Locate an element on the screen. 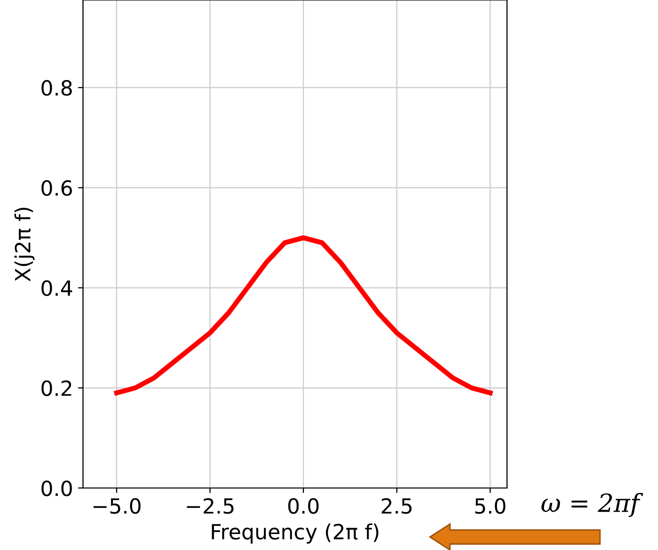 This screenshot has width=658, height=550. x-tick-label: 0.0 is located at coordinates (303, 506).